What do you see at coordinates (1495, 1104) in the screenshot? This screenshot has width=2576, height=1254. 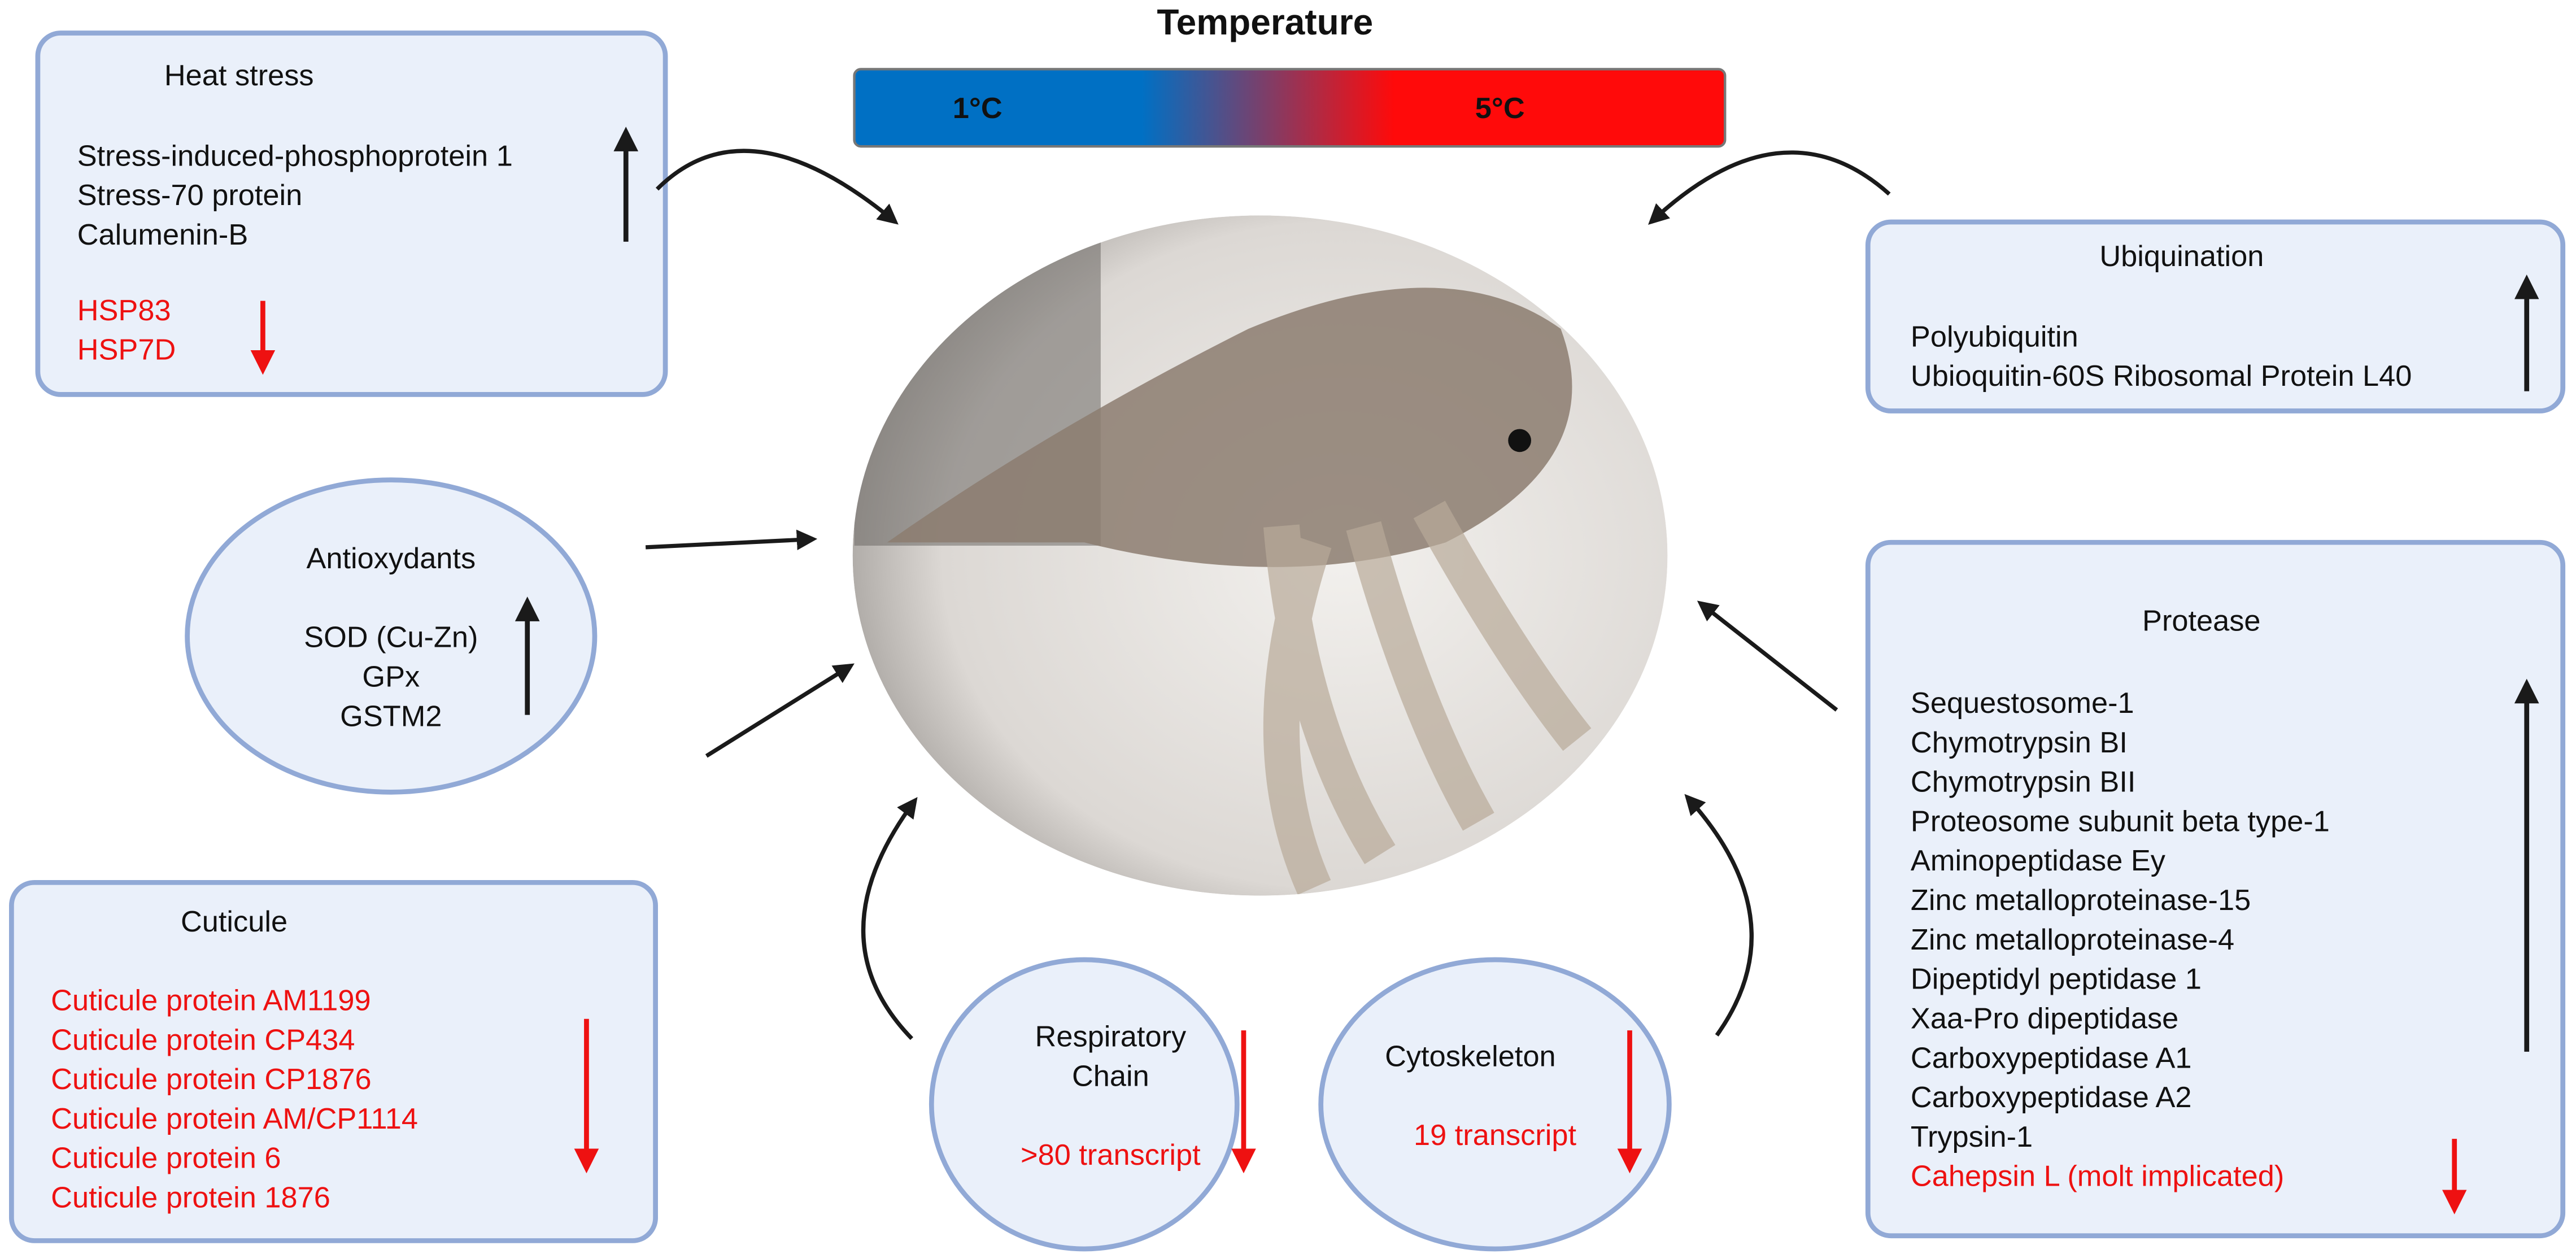 I see `cytoskeleton-ellipse` at bounding box center [1495, 1104].